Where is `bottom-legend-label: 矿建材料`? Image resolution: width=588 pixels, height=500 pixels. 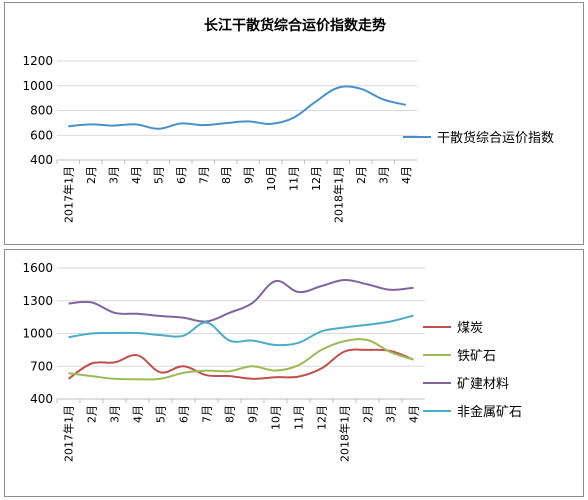 bottom-legend-label: 矿建材料 is located at coordinates (483, 384).